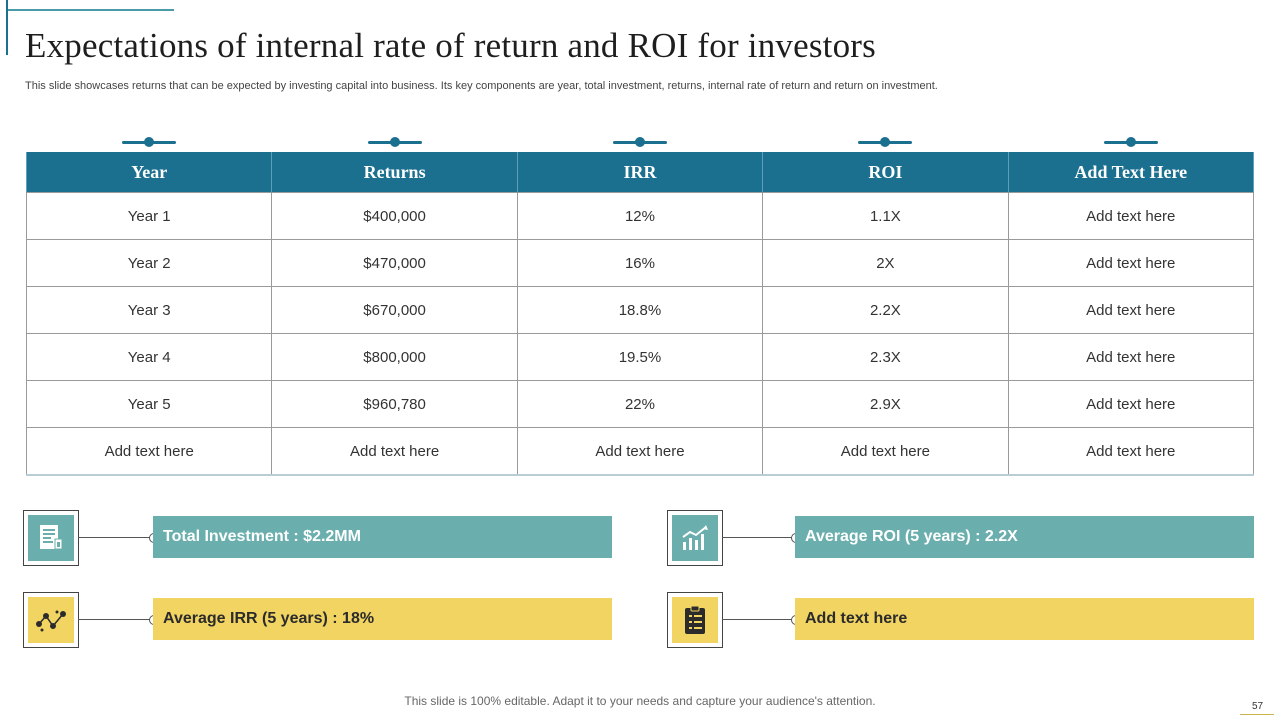  I want to click on table-row: Year 5 $960,780 22% 2.9X Add text here, so click(640, 404).